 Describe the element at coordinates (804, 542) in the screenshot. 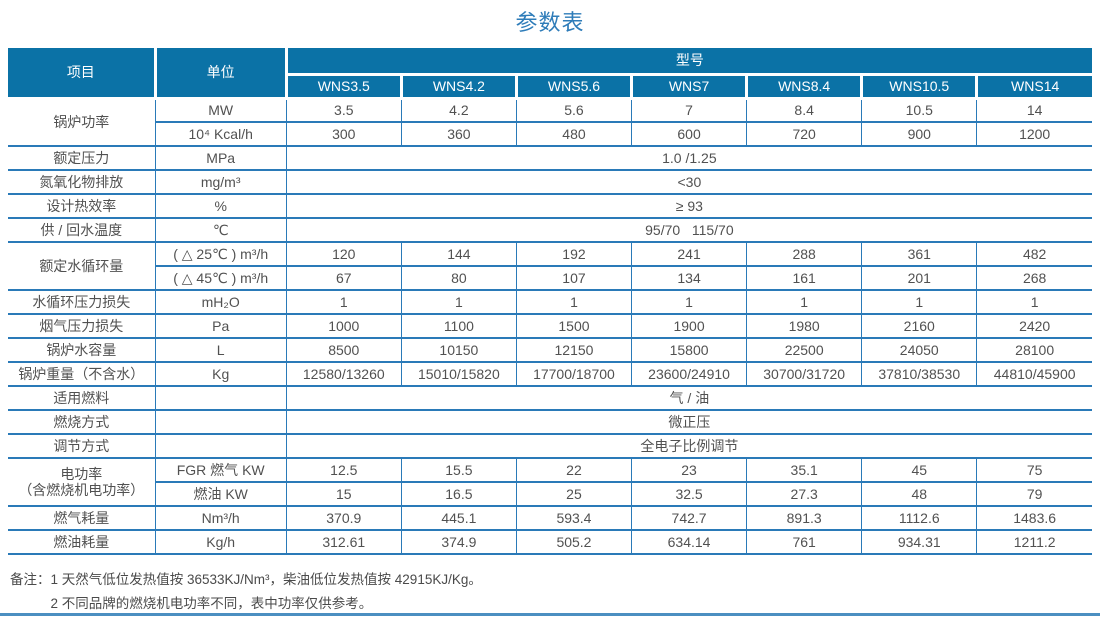

I see `value-cell: 761` at that location.